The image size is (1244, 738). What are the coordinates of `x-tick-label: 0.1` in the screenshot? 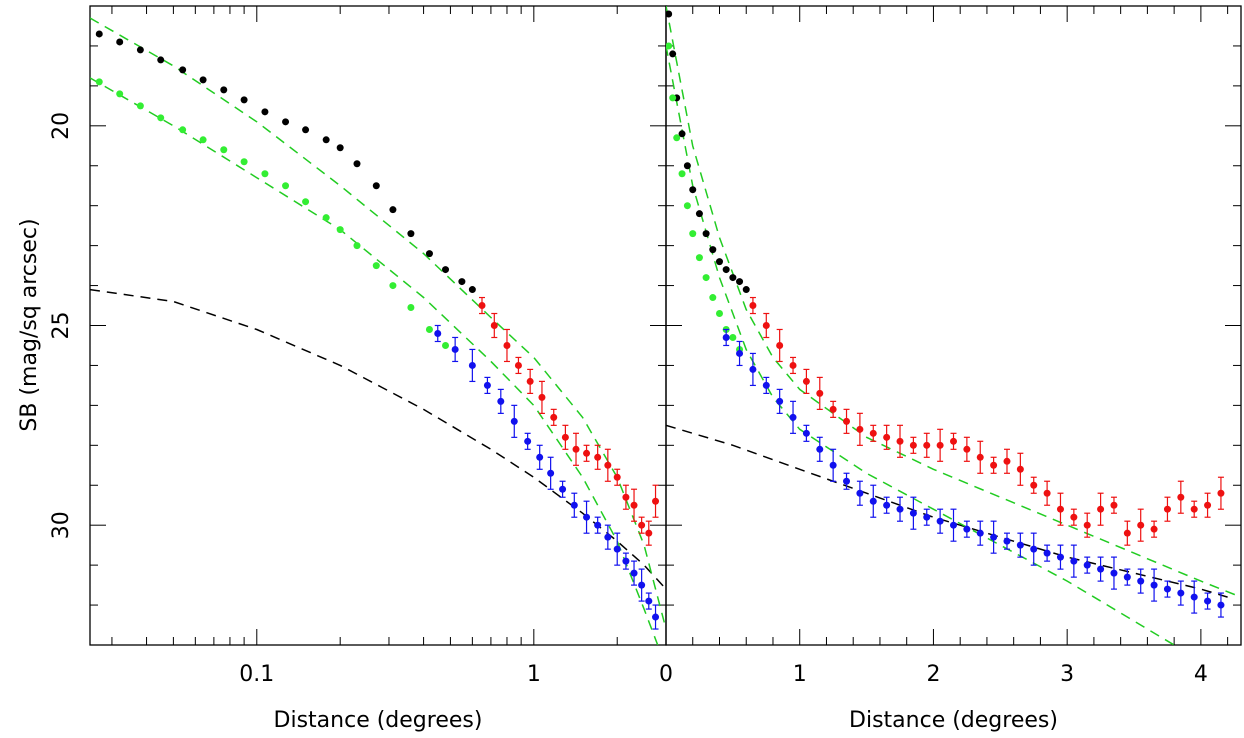 It's located at (256, 674).